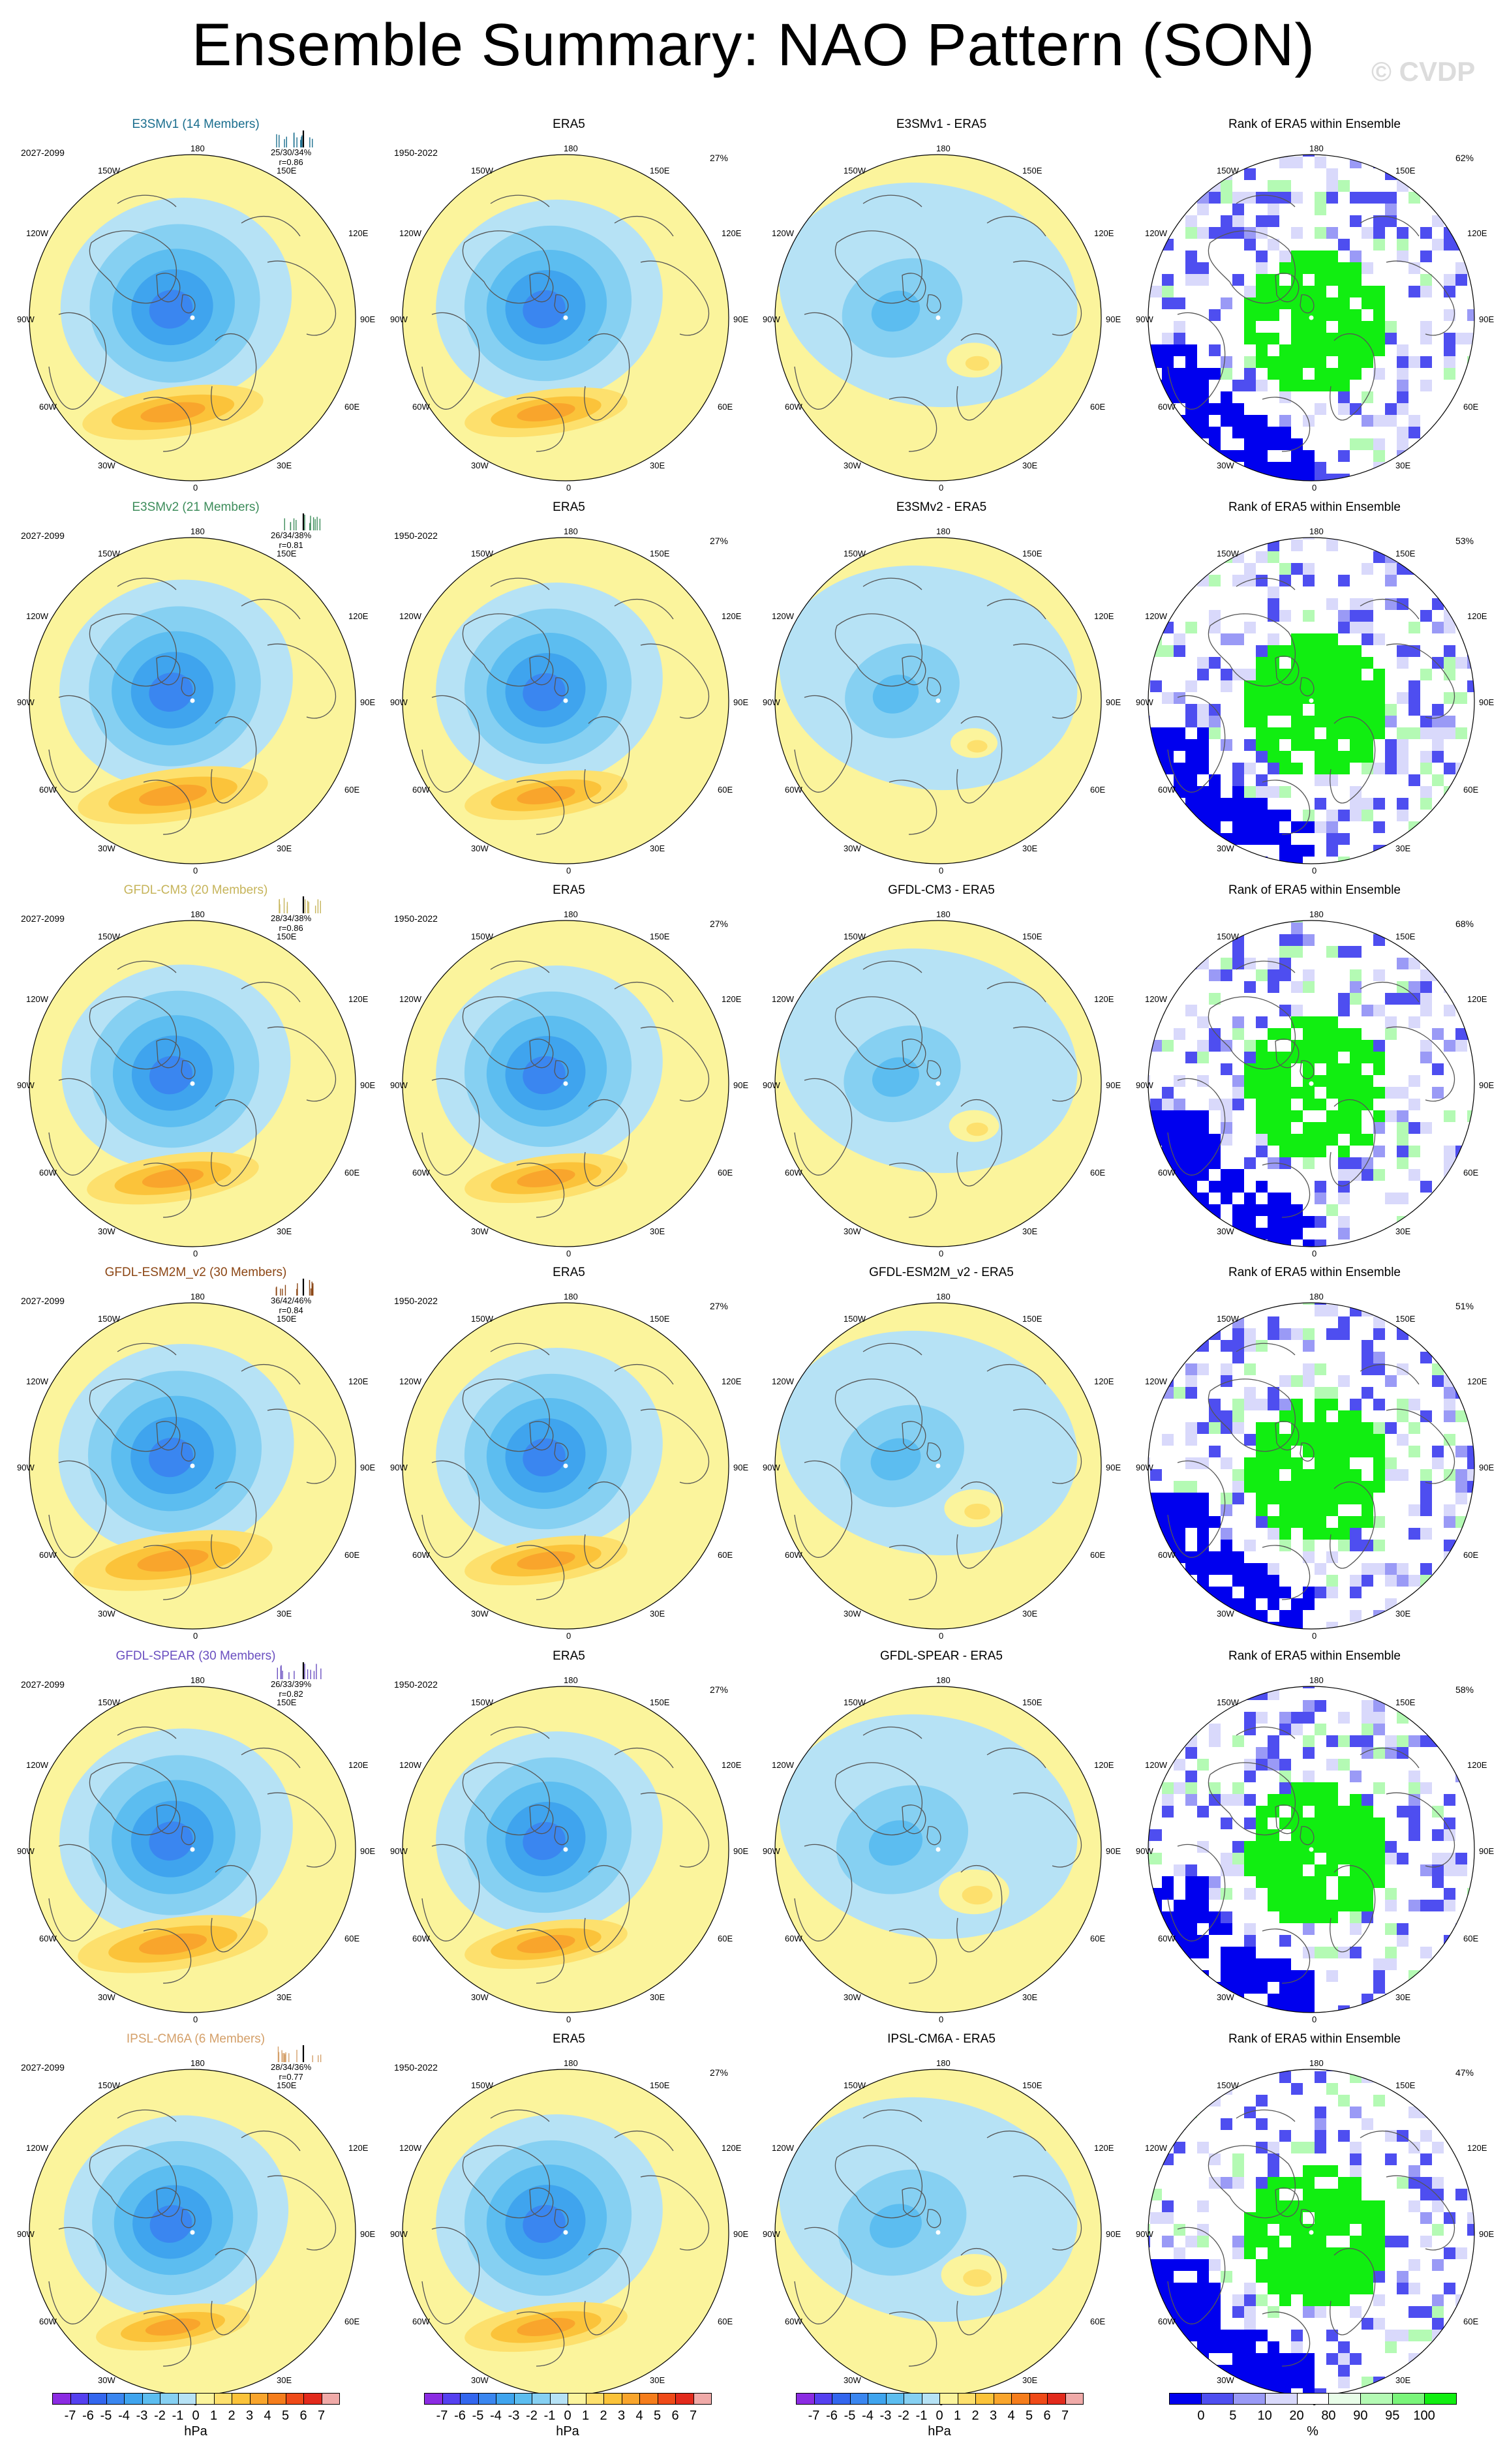 Image resolution: width=1507 pixels, height=2464 pixels. What do you see at coordinates (660, 553) in the screenshot?
I see `longitude-label: 150E` at bounding box center [660, 553].